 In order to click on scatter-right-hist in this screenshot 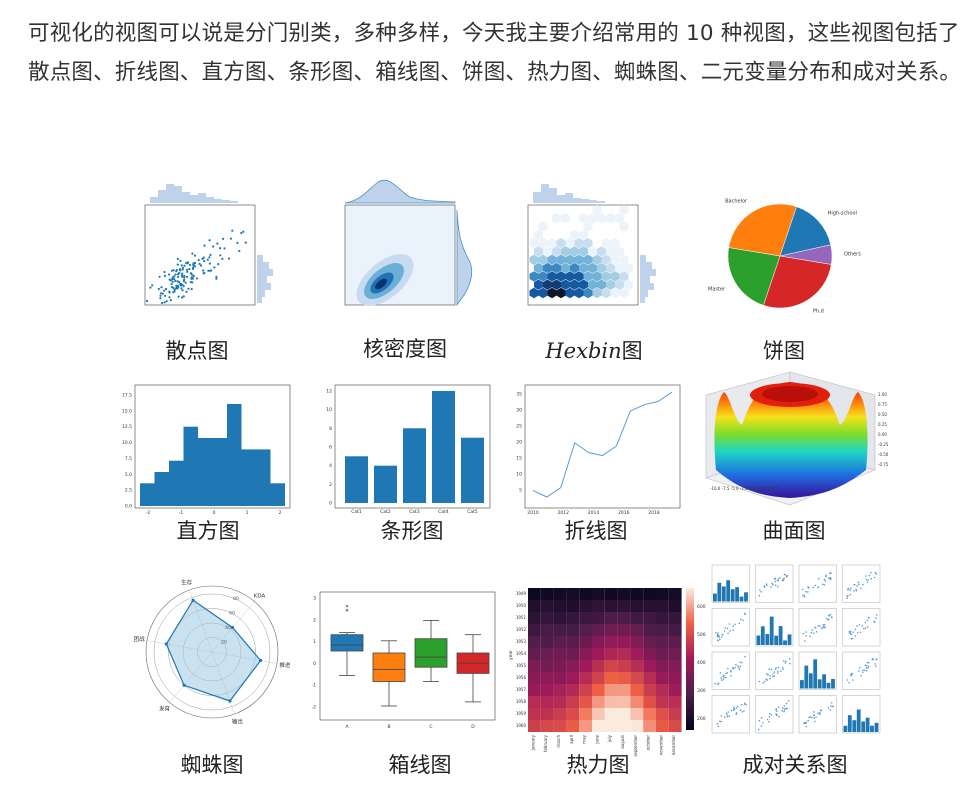, I will do `click(265, 279)`.